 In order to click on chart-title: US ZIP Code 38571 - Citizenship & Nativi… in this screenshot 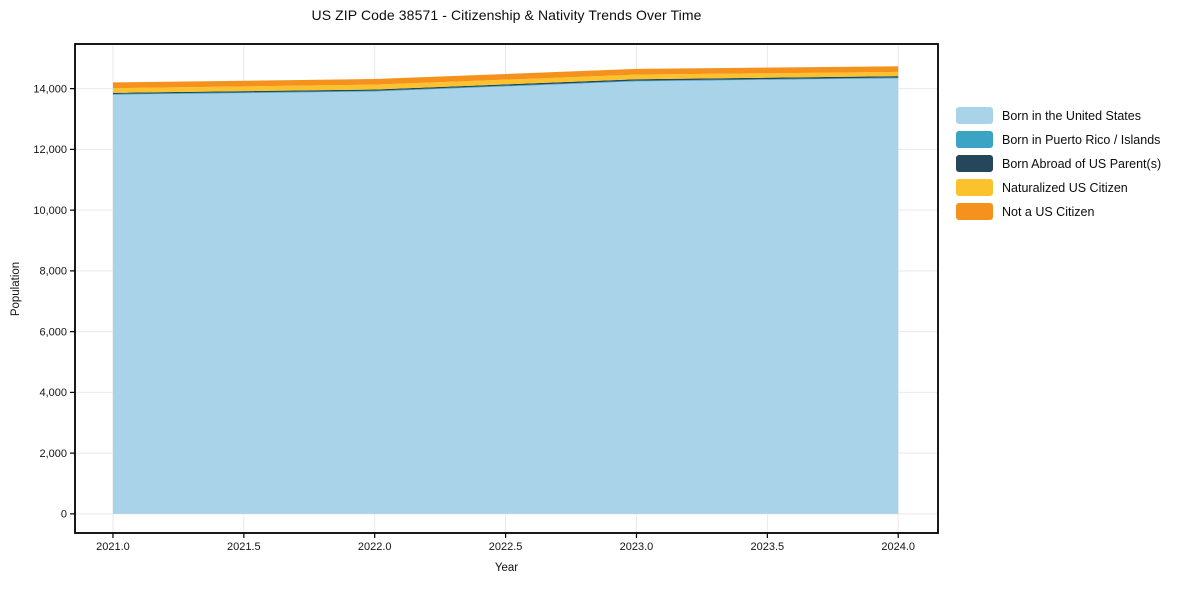, I will do `click(506, 15)`.